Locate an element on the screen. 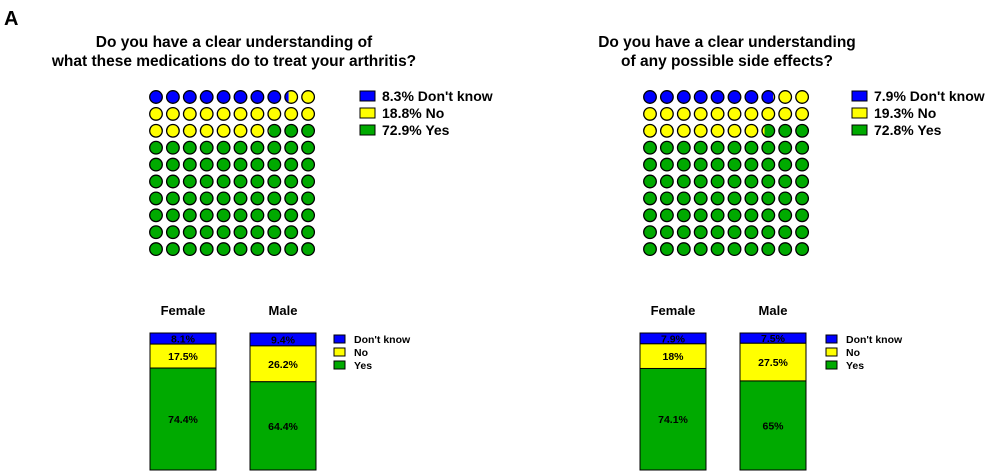 This screenshot has width=1000, height=473. bar-data-label: 17.5% is located at coordinates (183, 357).